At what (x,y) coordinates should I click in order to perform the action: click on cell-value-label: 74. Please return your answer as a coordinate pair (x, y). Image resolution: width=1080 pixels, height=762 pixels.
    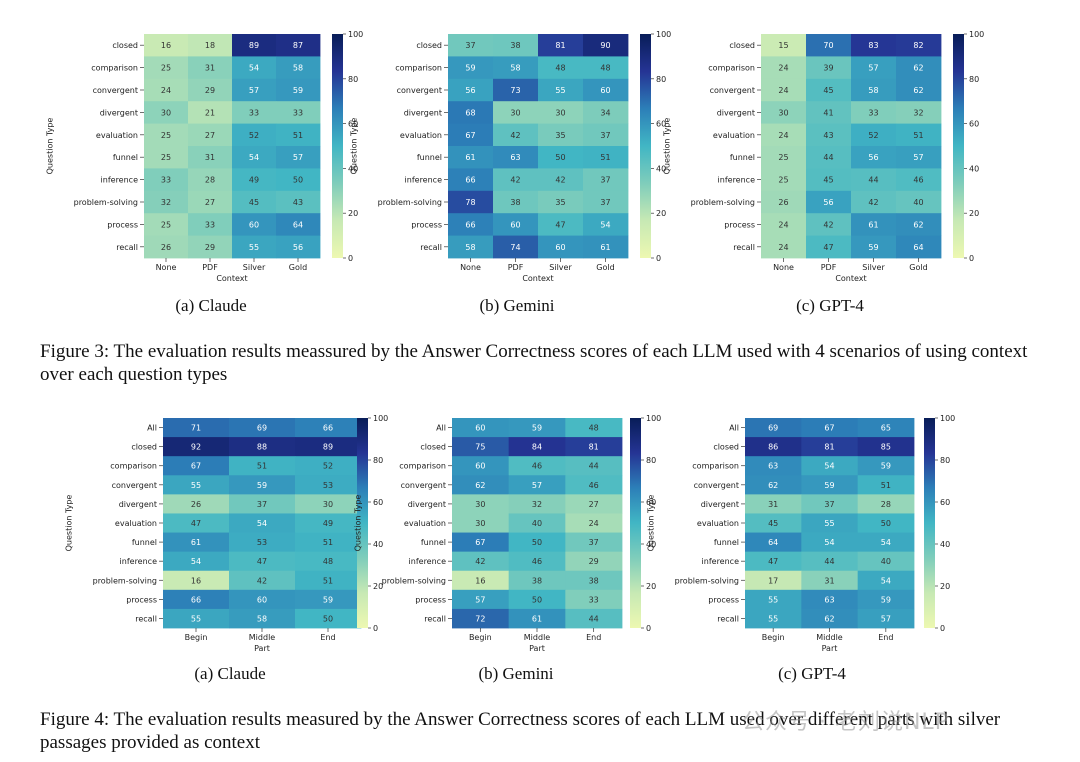
    Looking at the image, I should click on (515, 247).